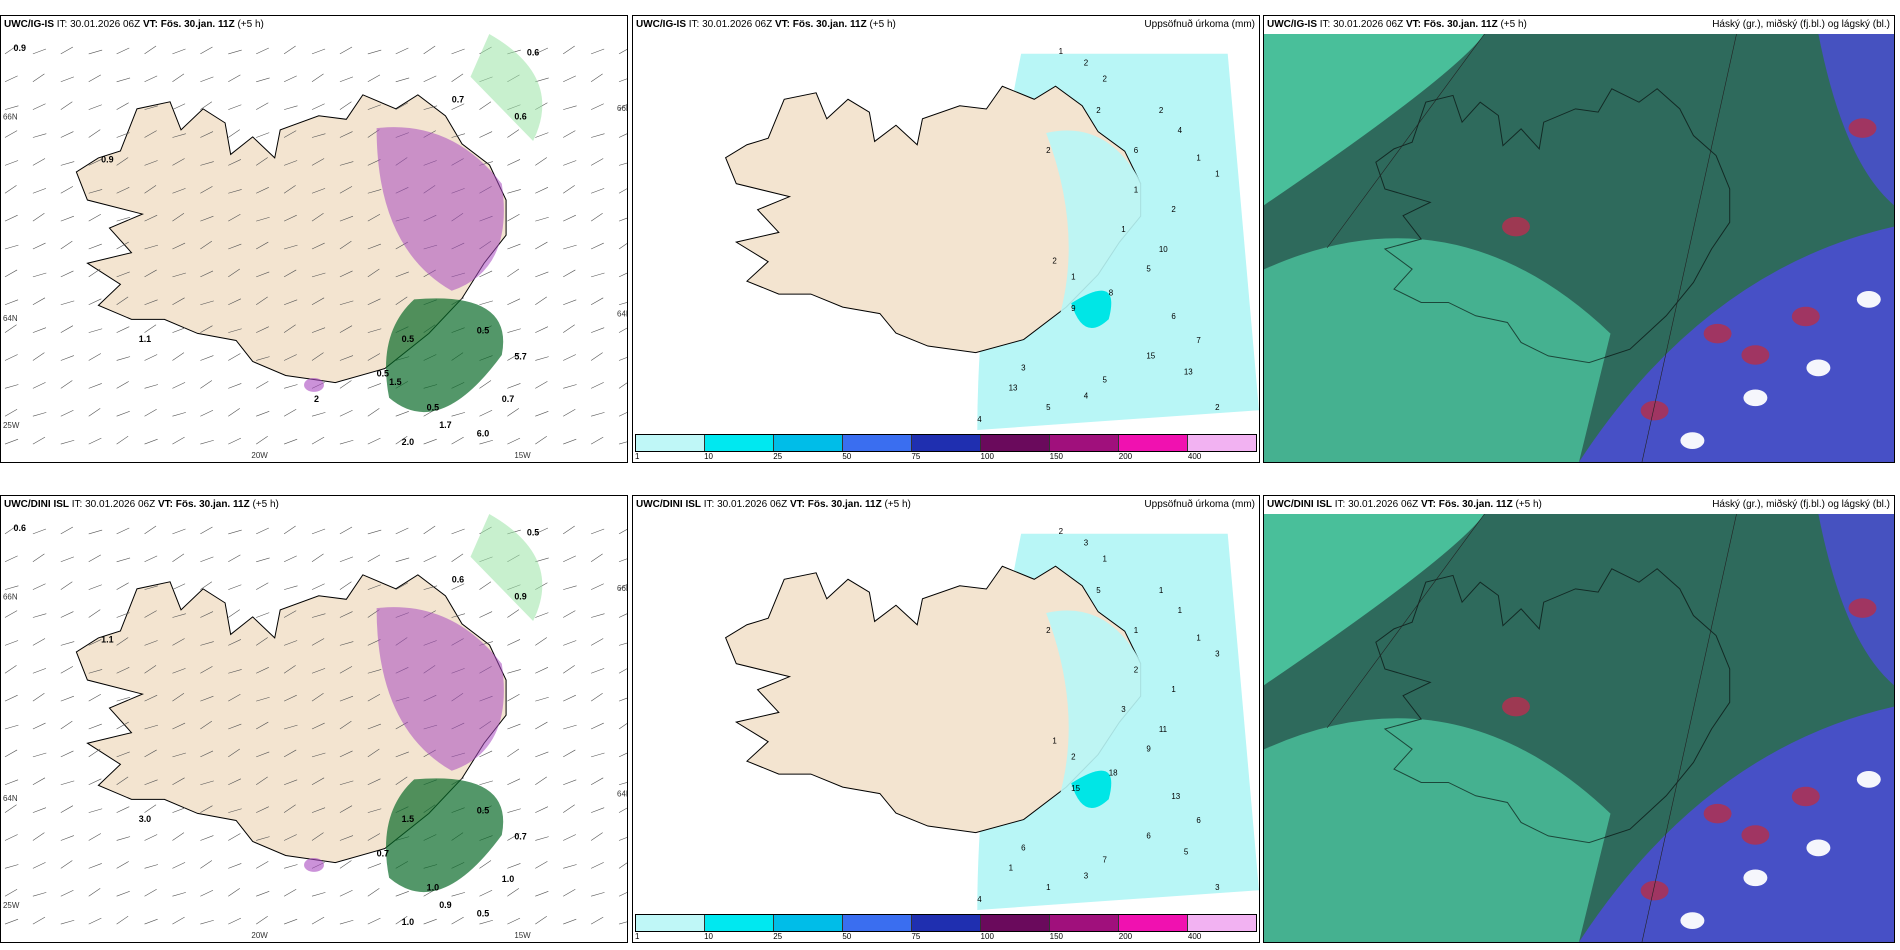 This screenshot has width=1900, height=950. What do you see at coordinates (1755, 398) in the screenshot?
I see `clear-sky-patch` at bounding box center [1755, 398].